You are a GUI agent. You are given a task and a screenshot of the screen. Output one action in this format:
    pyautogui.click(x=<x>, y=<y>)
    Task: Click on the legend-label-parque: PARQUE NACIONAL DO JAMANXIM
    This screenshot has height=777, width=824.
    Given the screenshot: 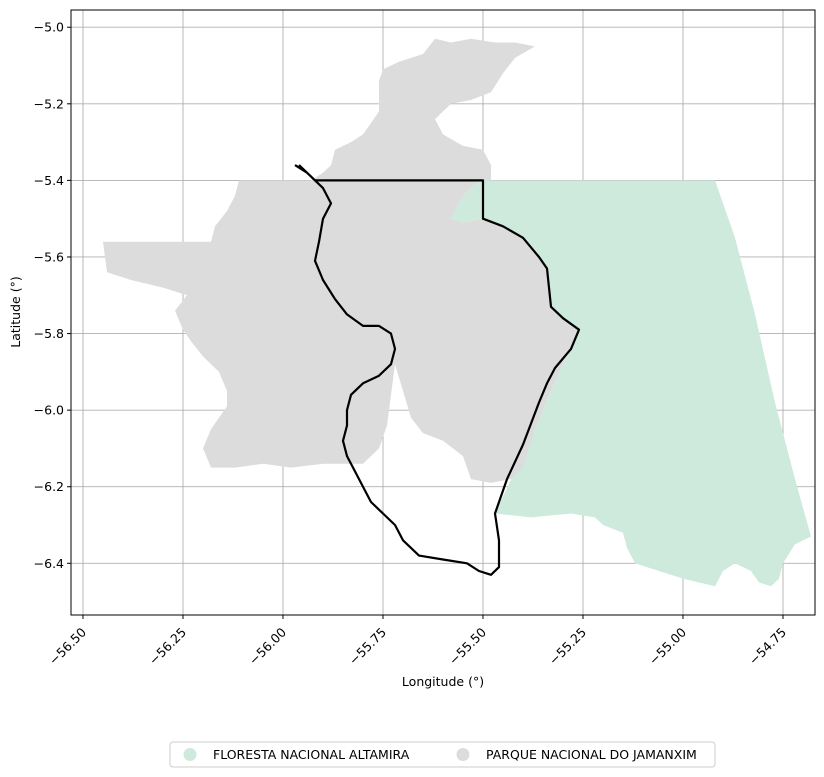 What is the action you would take?
    pyautogui.click(x=591, y=754)
    